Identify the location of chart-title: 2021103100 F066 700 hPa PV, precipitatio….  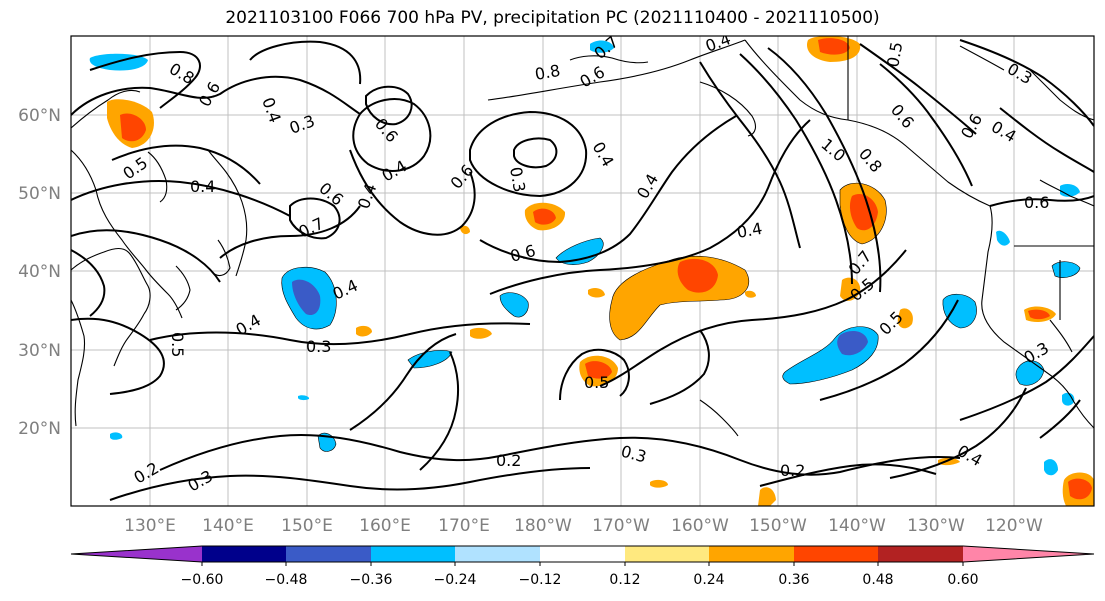
(552, 18).